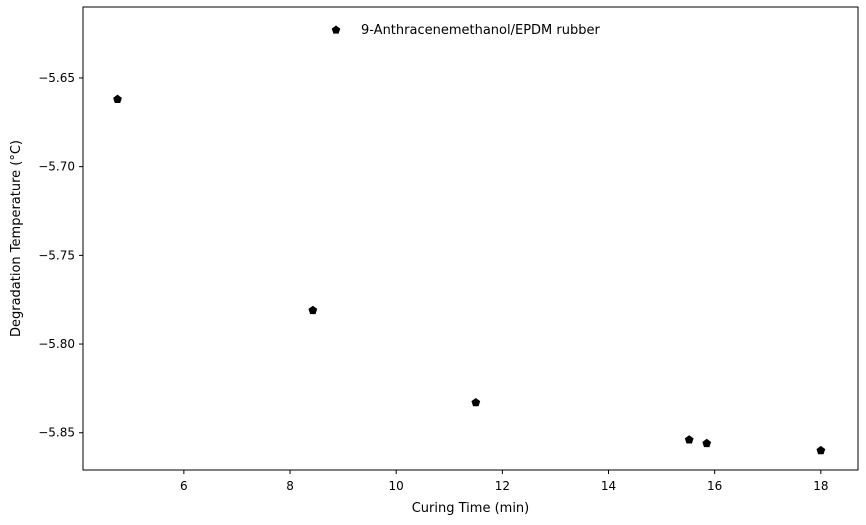 This screenshot has height=525, width=866. What do you see at coordinates (502, 486) in the screenshot?
I see `x-tick-label: 12` at bounding box center [502, 486].